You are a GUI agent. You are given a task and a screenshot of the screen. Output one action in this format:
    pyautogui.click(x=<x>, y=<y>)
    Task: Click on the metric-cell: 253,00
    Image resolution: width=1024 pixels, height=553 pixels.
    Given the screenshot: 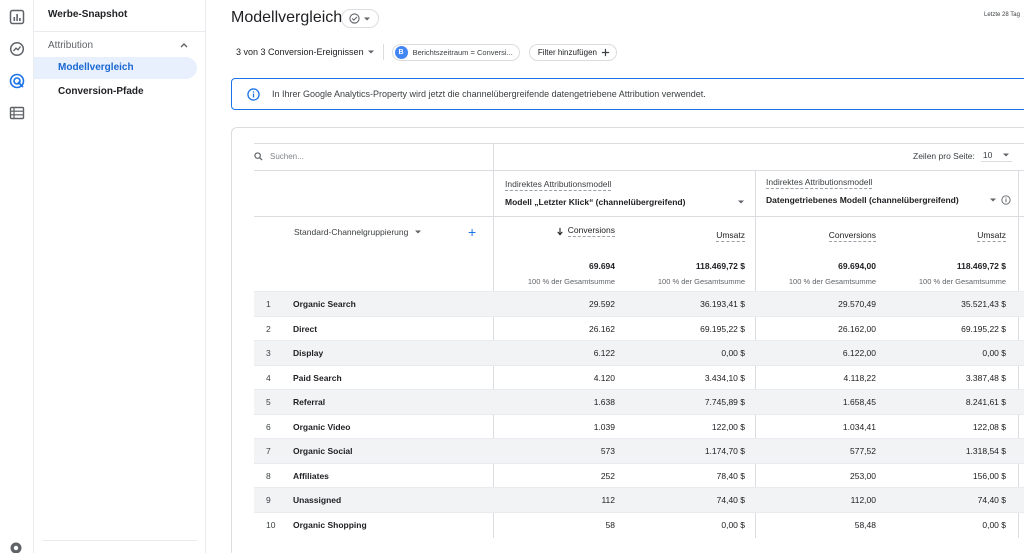 What is the action you would take?
    pyautogui.click(x=863, y=475)
    